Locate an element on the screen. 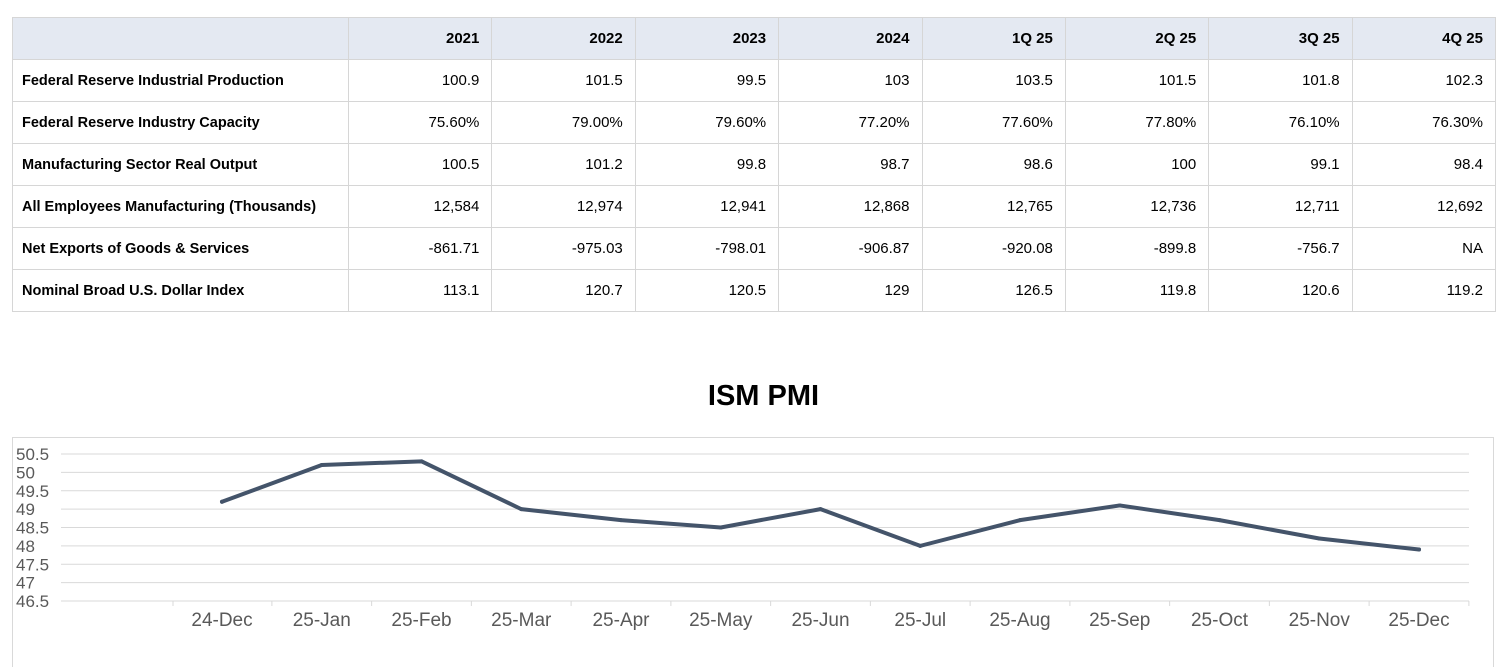 The height and width of the screenshot is (668, 1507). y-tick-label: 50 is located at coordinates (25, 472).